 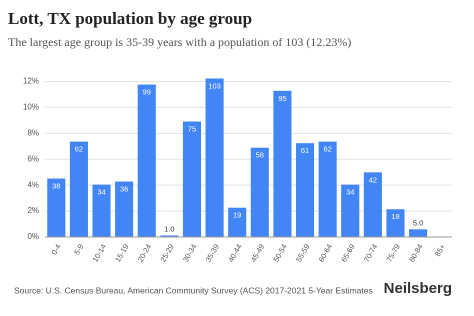 What do you see at coordinates (33, 158) in the screenshot?
I see `y-tick-label: 6%` at bounding box center [33, 158].